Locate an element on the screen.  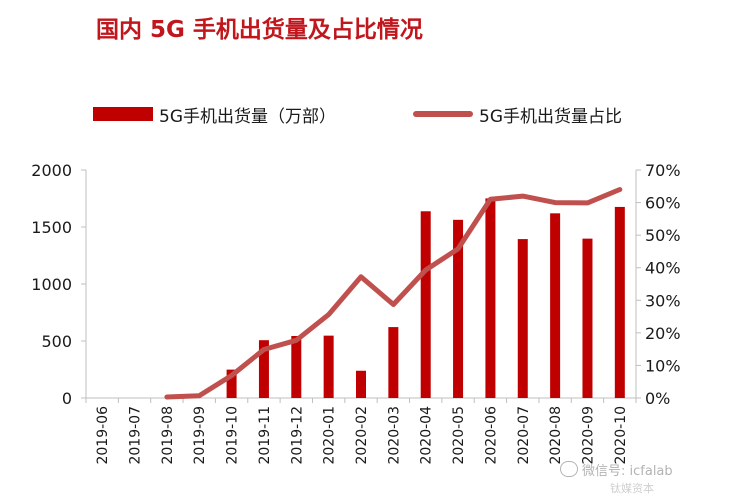
y-right-tick-label: 20% is located at coordinates (663, 333).